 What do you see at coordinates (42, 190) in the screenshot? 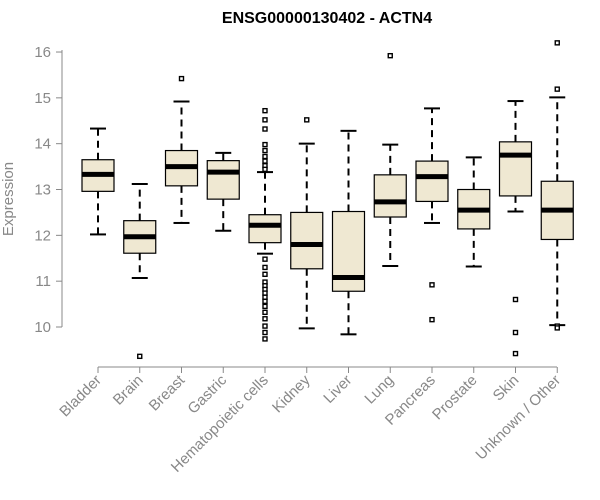
I see `y-tick-label-13: 13` at bounding box center [42, 190].